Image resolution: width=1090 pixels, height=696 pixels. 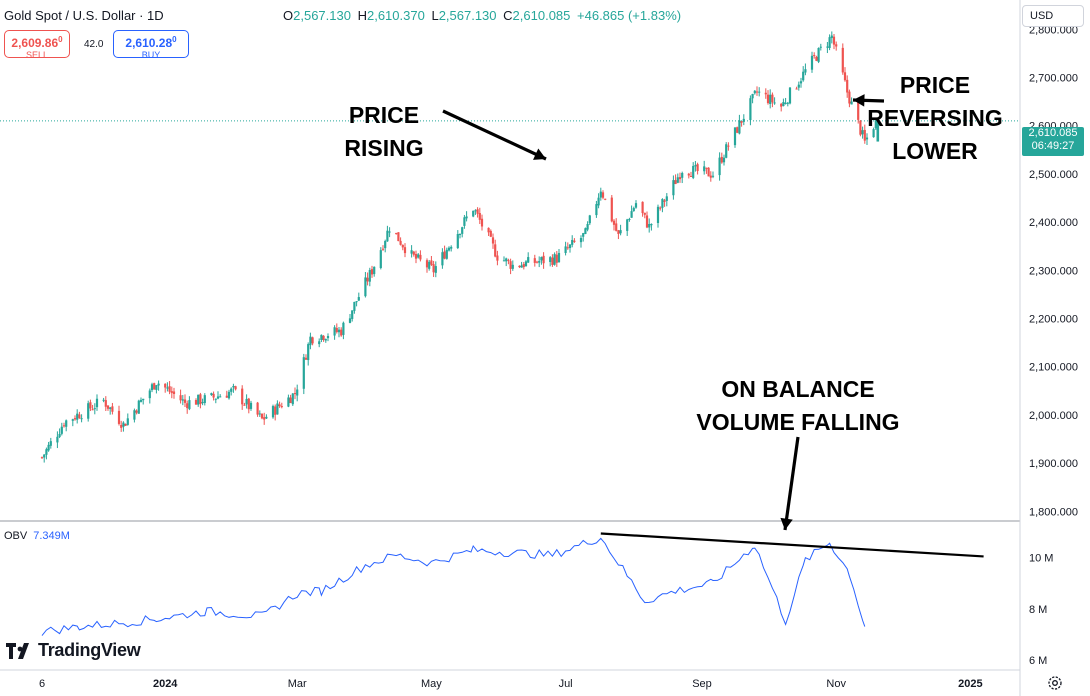 What do you see at coordinates (1053, 464) in the screenshot?
I see `price-tick-label: 1,900.000` at bounding box center [1053, 464].